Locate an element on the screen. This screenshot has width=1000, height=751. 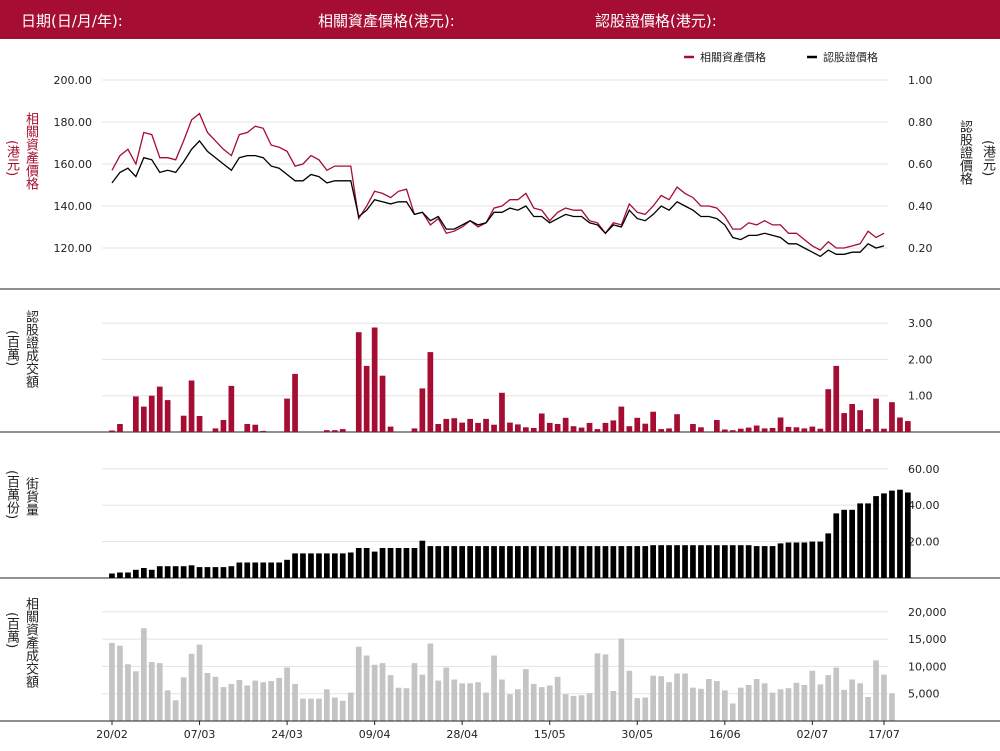
x-axis-tick-label: 02/07 is located at coordinates (813, 734).